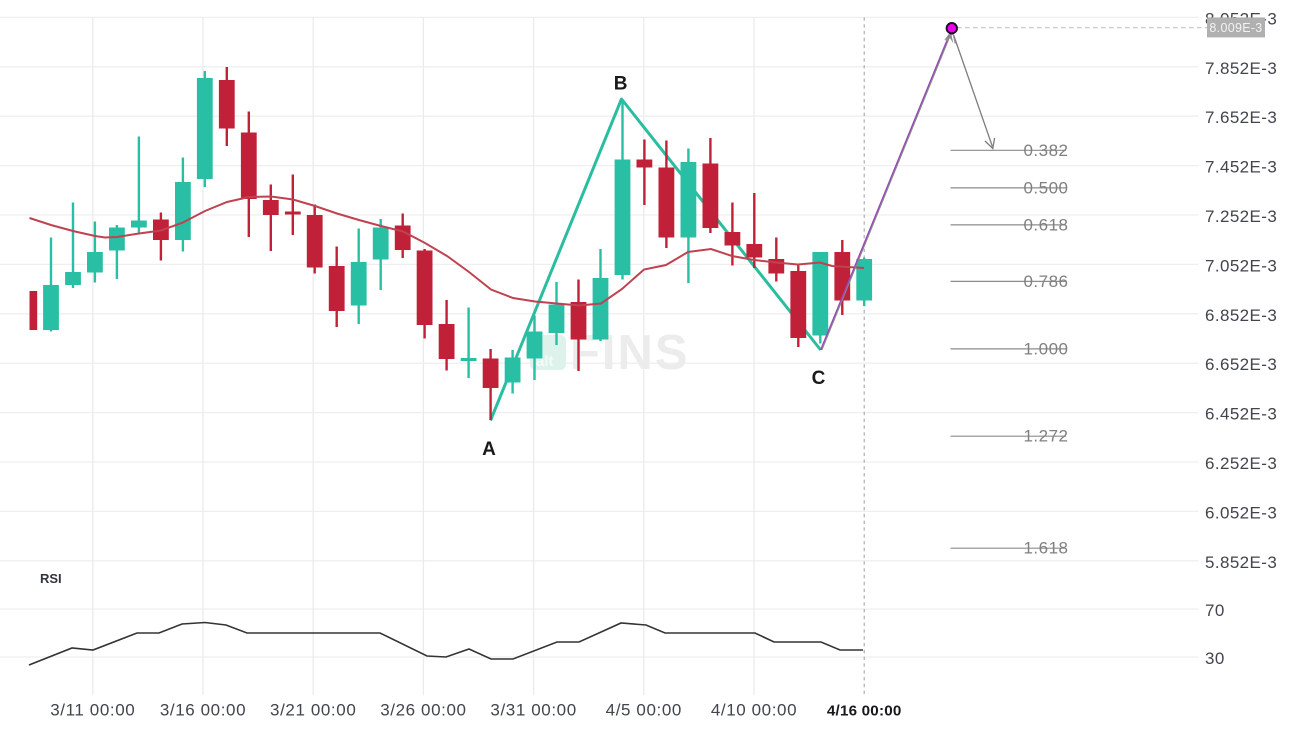 The image size is (1313, 750). Describe the element at coordinates (51, 578) in the screenshot. I see `svg-text: RSI` at that location.